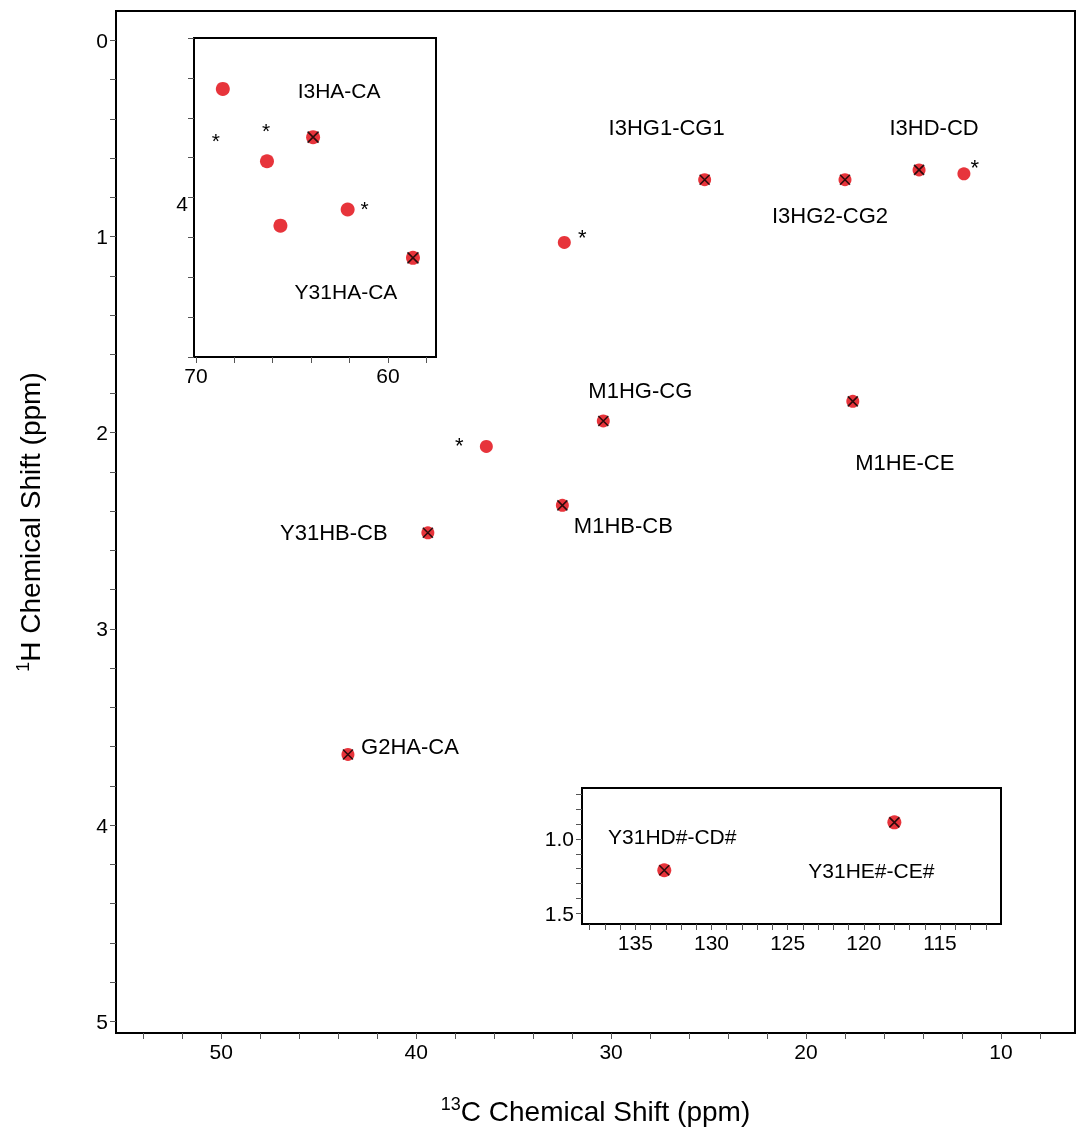  I want to click on annotation: M1HG-CG, so click(640, 391).